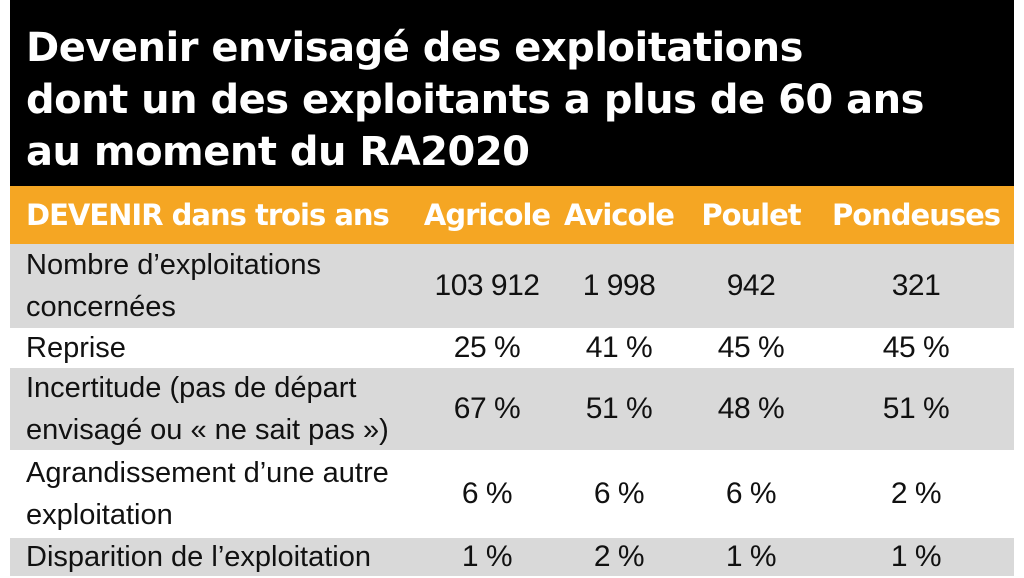 This screenshot has height=578, width=1024. Describe the element at coordinates (916, 493) in the screenshot. I see `cell-pondeuses: 2 %` at that location.